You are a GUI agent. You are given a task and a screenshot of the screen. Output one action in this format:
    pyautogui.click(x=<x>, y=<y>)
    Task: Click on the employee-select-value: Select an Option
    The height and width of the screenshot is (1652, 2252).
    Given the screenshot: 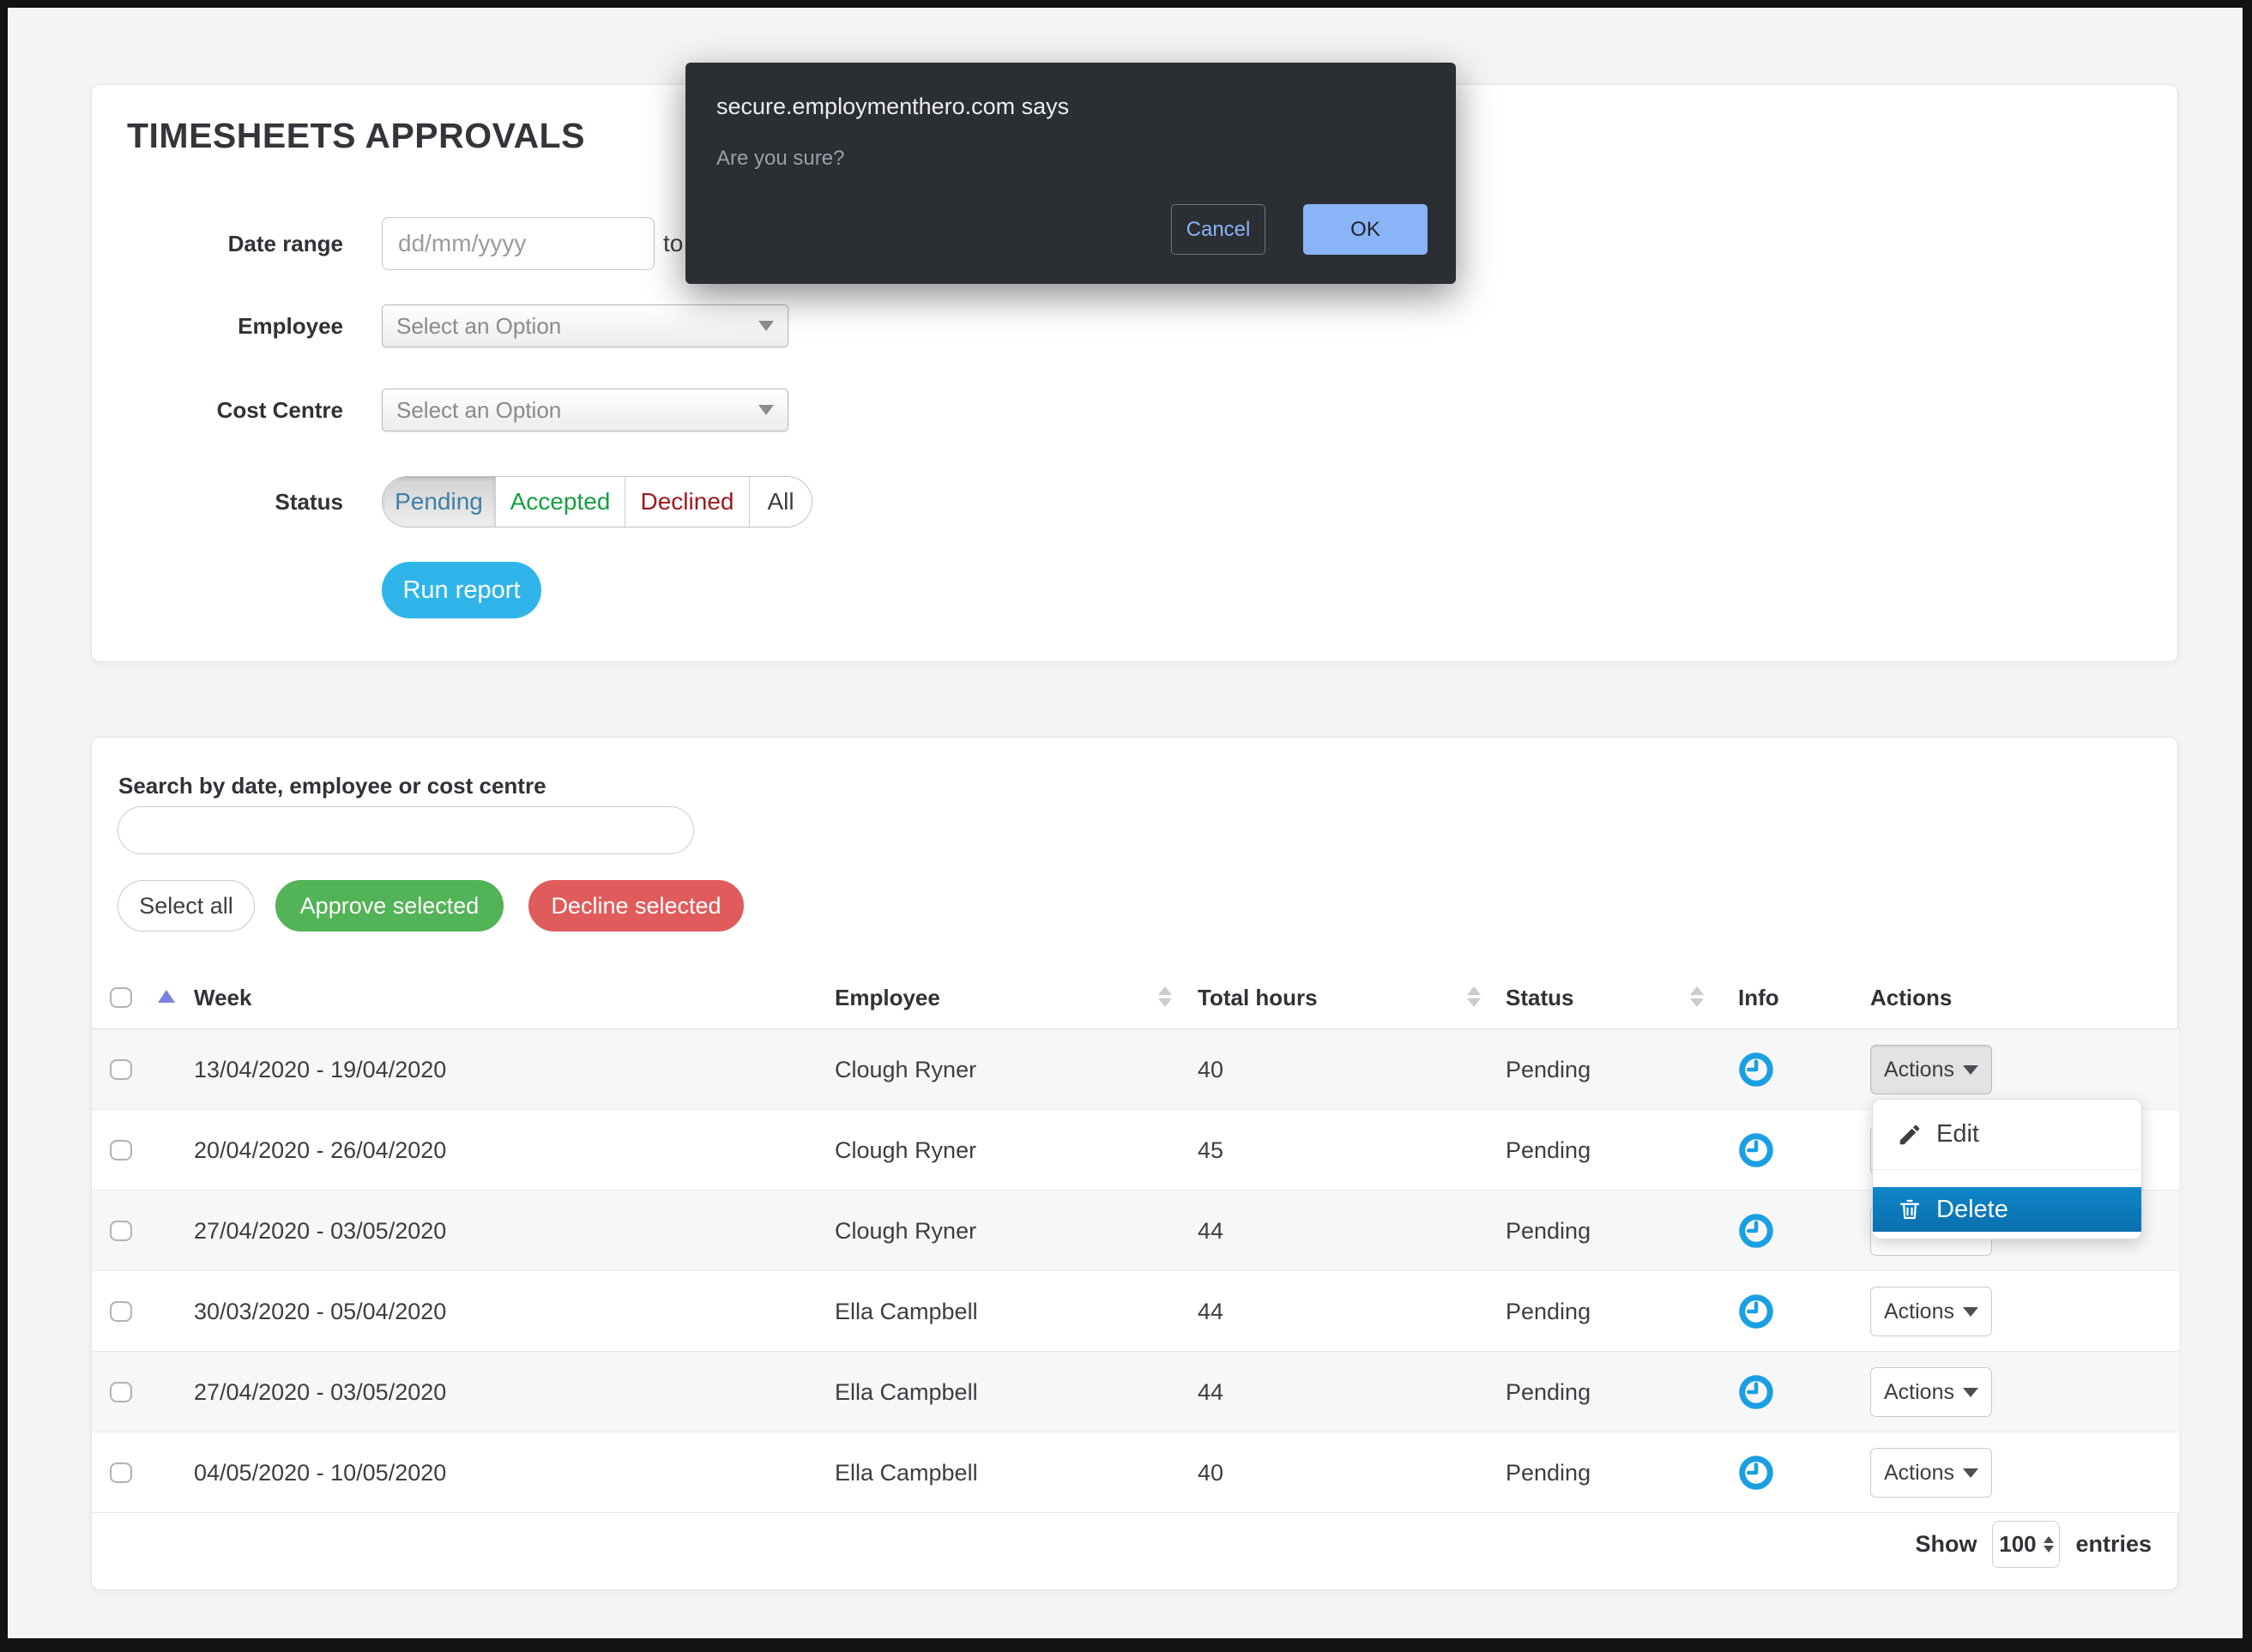 What is the action you would take?
    pyautogui.click(x=479, y=325)
    